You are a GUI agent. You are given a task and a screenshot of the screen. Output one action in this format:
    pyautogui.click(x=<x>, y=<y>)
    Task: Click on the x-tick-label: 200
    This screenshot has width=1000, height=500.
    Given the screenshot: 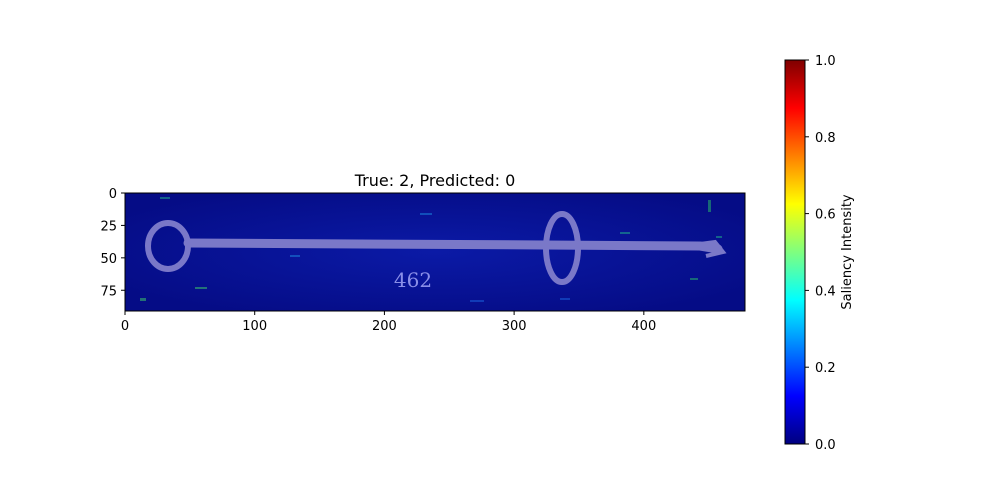 What is the action you would take?
    pyautogui.click(x=384, y=326)
    